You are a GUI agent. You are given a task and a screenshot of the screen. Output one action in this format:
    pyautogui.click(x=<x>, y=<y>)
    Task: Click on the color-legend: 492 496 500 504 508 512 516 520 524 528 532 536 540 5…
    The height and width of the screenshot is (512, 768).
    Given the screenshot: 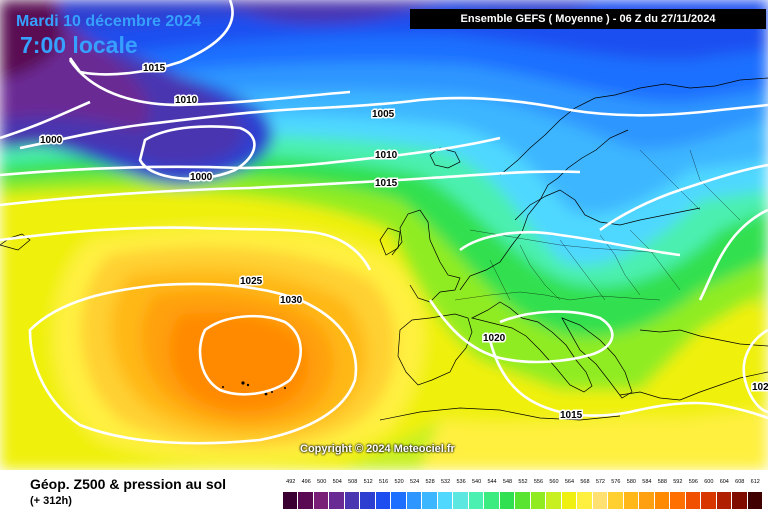 What is the action you would take?
    pyautogui.click(x=523, y=495)
    